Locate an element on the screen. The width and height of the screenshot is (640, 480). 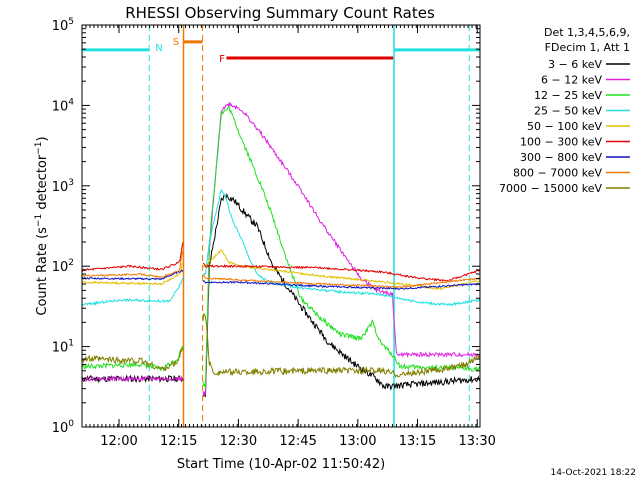
x-axis-label: Start Time (10-Apr-02 11:50:42) is located at coordinates (281, 464).